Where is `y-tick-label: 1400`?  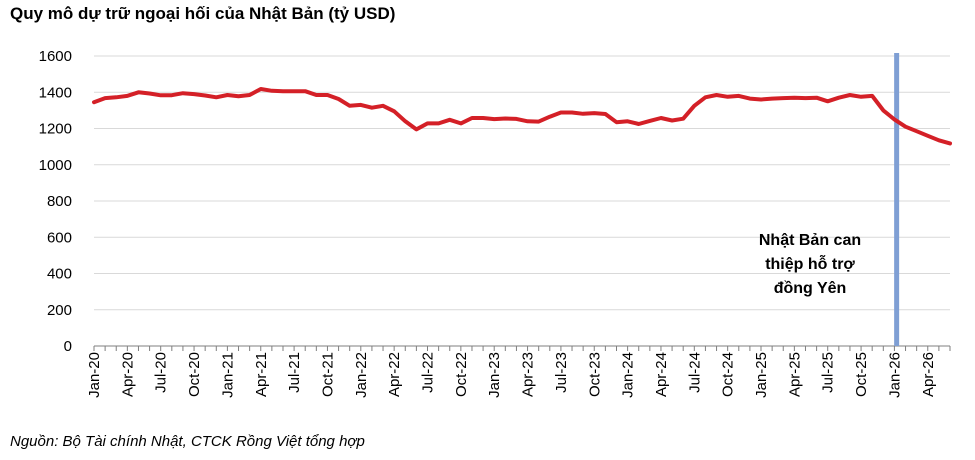 y-tick-label: 1400 is located at coordinates (55, 92).